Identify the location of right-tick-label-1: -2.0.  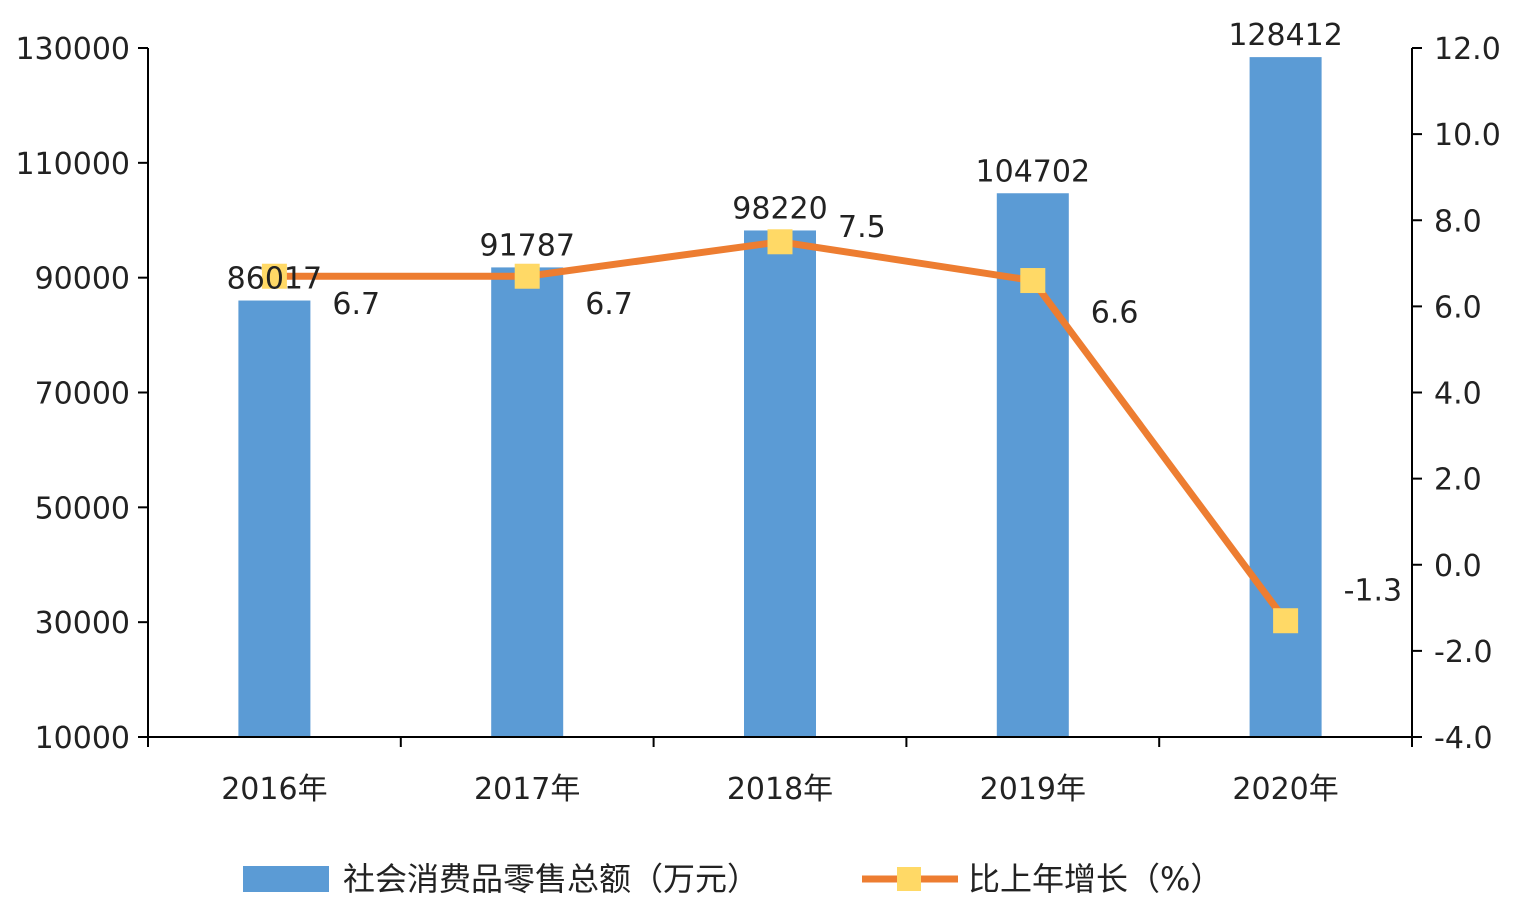
(1463, 652).